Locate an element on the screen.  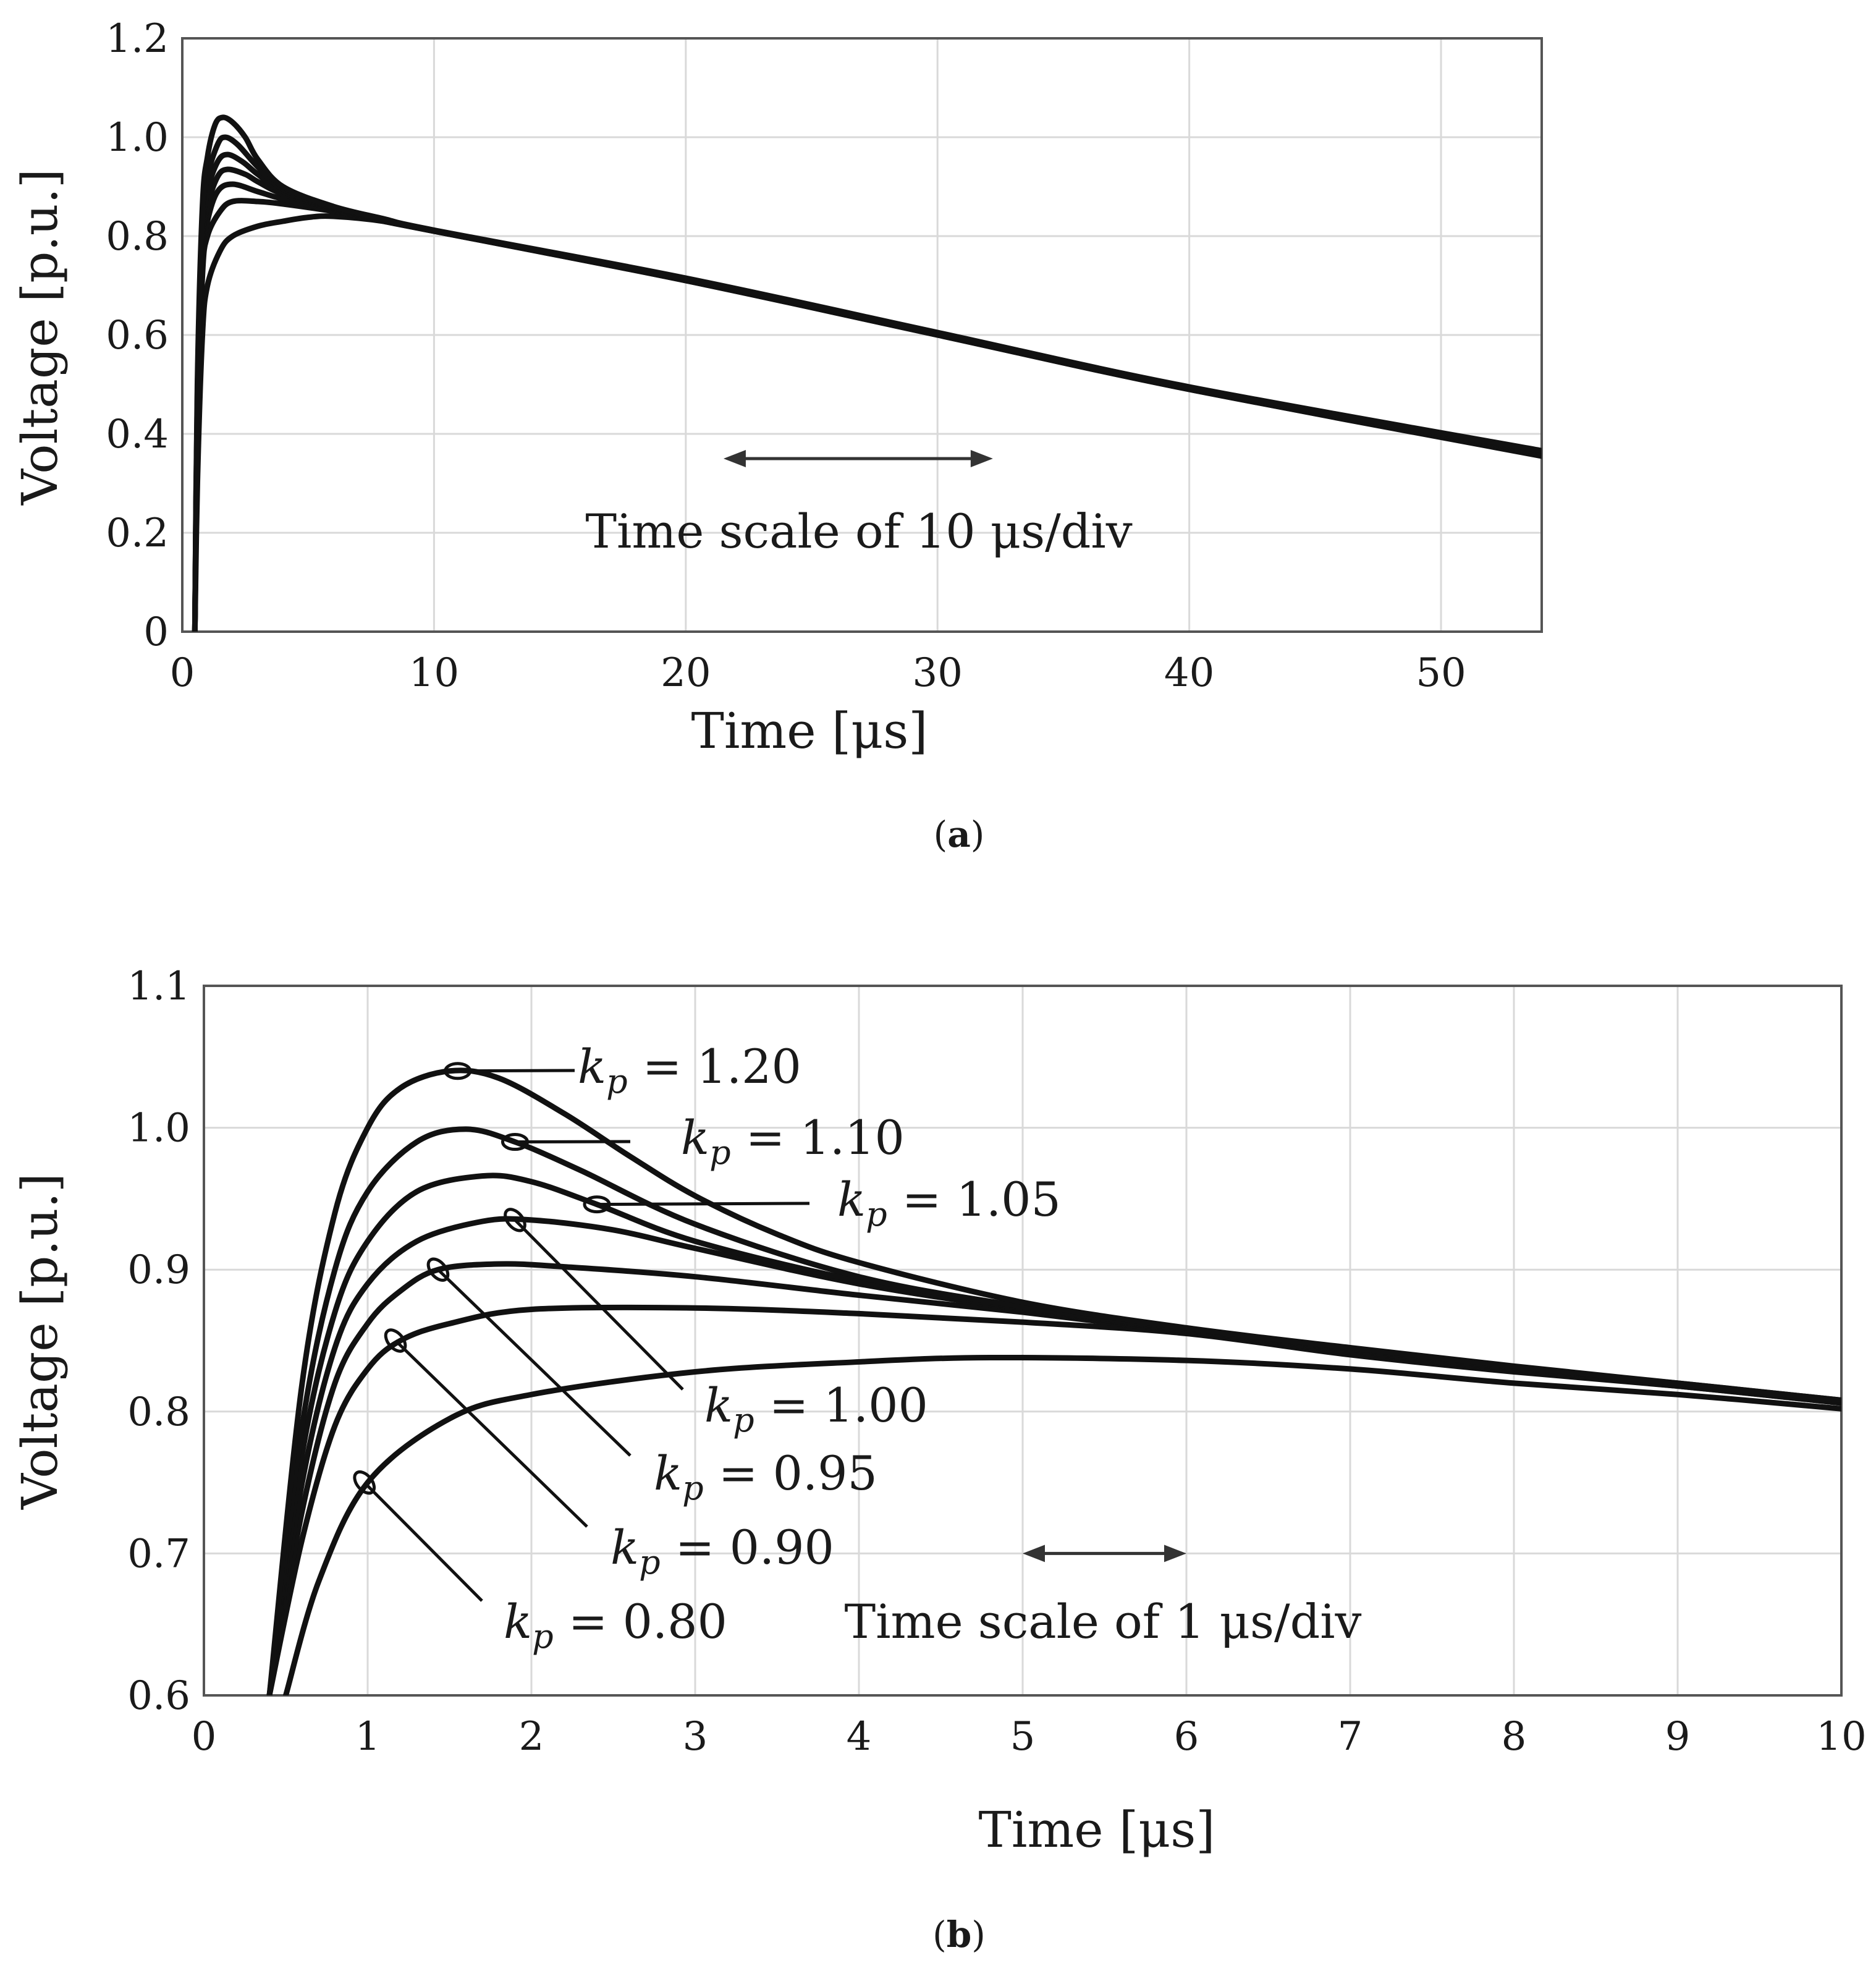
kp-value: = 1.10 is located at coordinates (818, 1137).